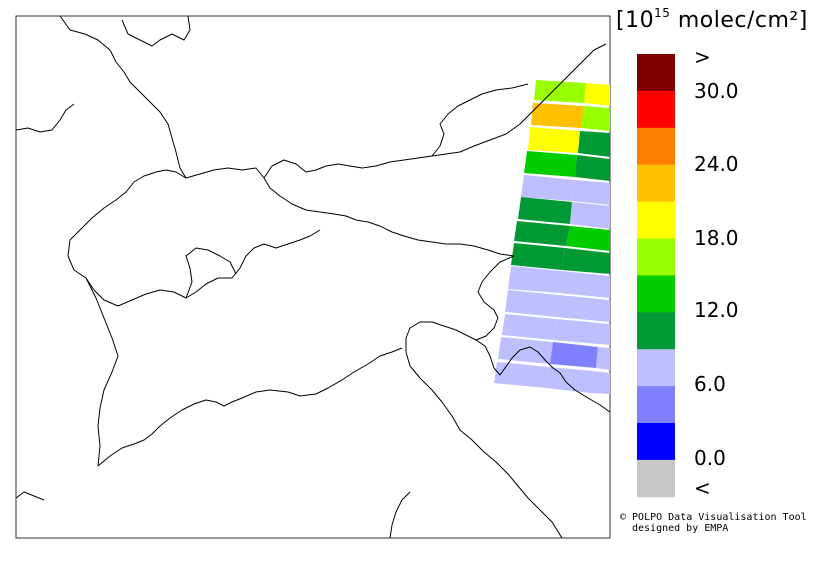 This screenshot has height=566, width=813. I want to click on credit-line-2: designed by EMPA, so click(680, 528).